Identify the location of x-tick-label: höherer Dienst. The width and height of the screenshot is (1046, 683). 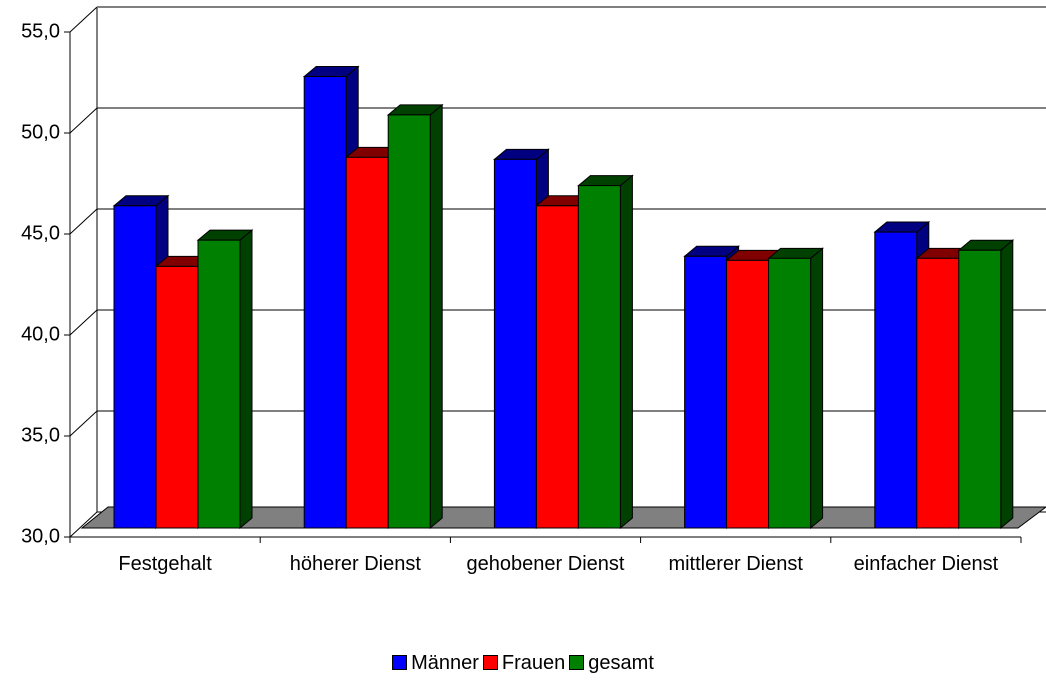
(355, 564).